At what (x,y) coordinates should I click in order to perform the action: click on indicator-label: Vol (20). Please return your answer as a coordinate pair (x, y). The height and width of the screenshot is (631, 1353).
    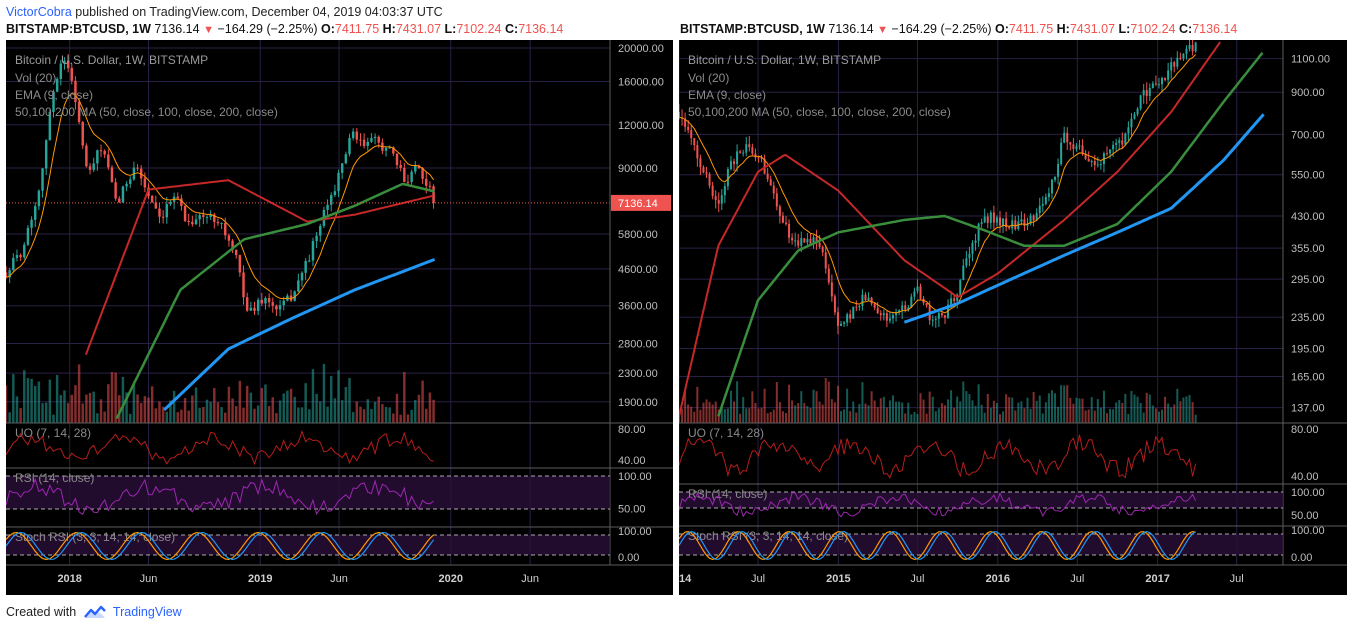
    Looking at the image, I should click on (708, 78).